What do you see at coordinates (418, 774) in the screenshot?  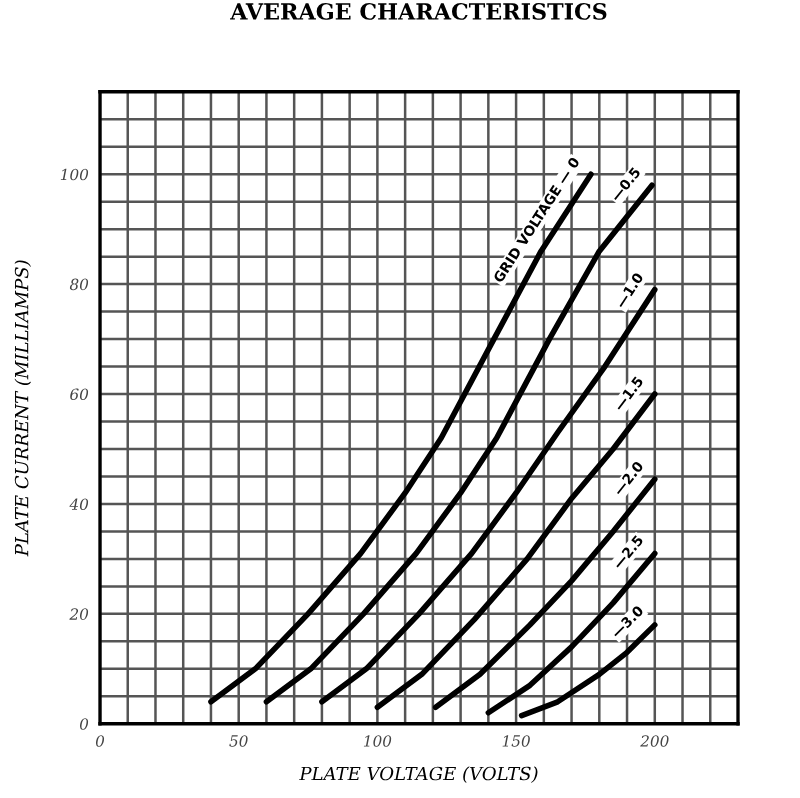 I see `x-axis-title: PLATE VOLTAGE (VOLTS)` at bounding box center [418, 774].